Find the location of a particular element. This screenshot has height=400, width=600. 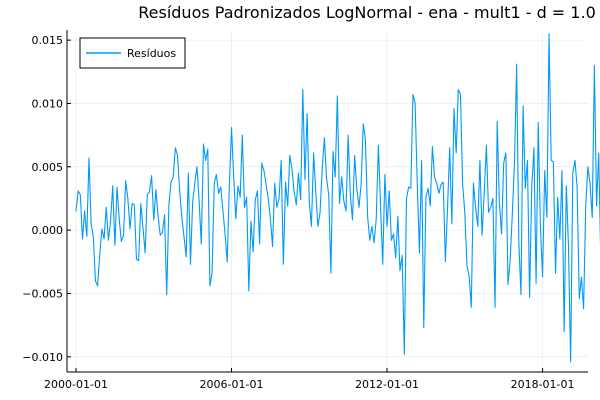

x-tick-label: 2006-01-01 is located at coordinates (232, 384).